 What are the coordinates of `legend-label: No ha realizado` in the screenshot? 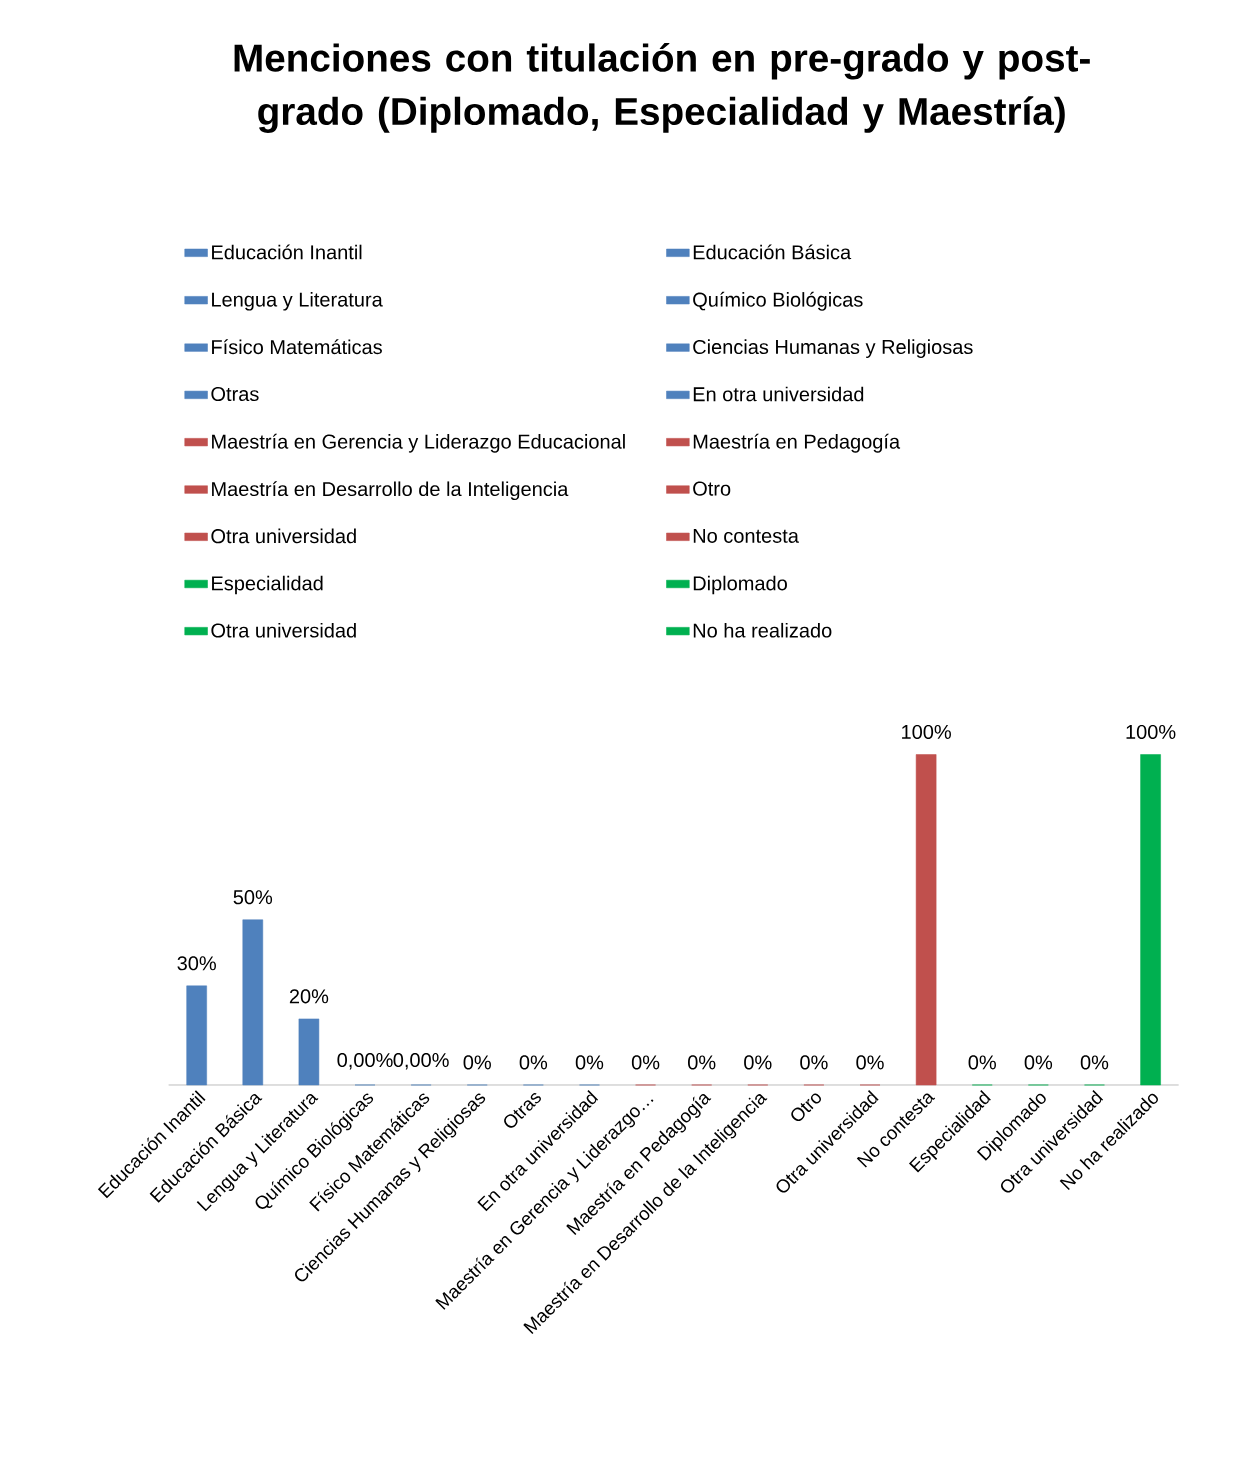 It's located at (762, 630).